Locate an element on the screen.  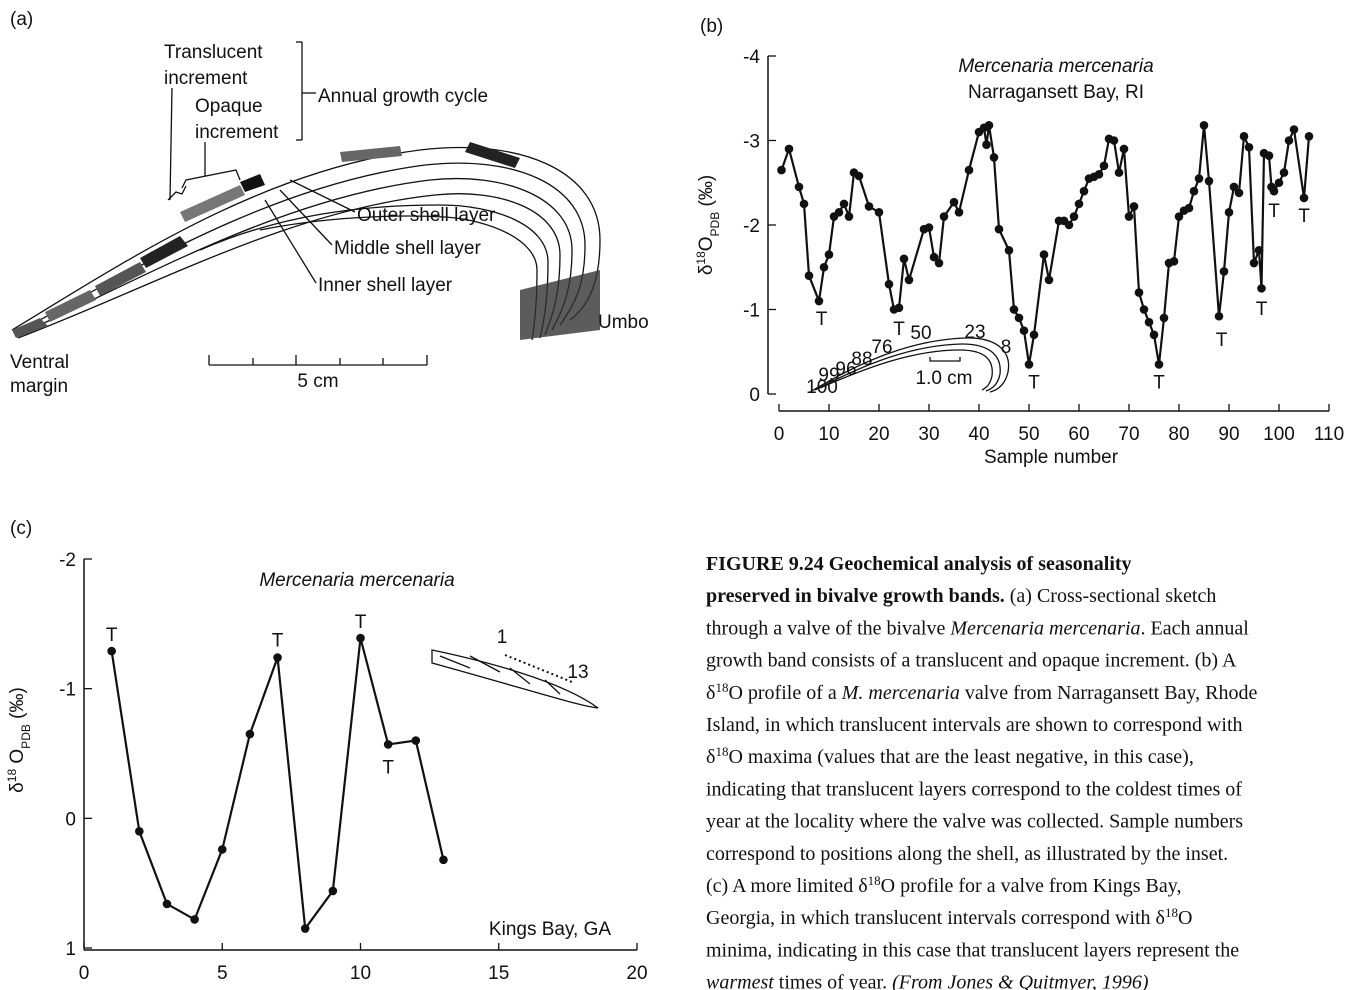
caption-run: times of year. is located at coordinates (833, 981).